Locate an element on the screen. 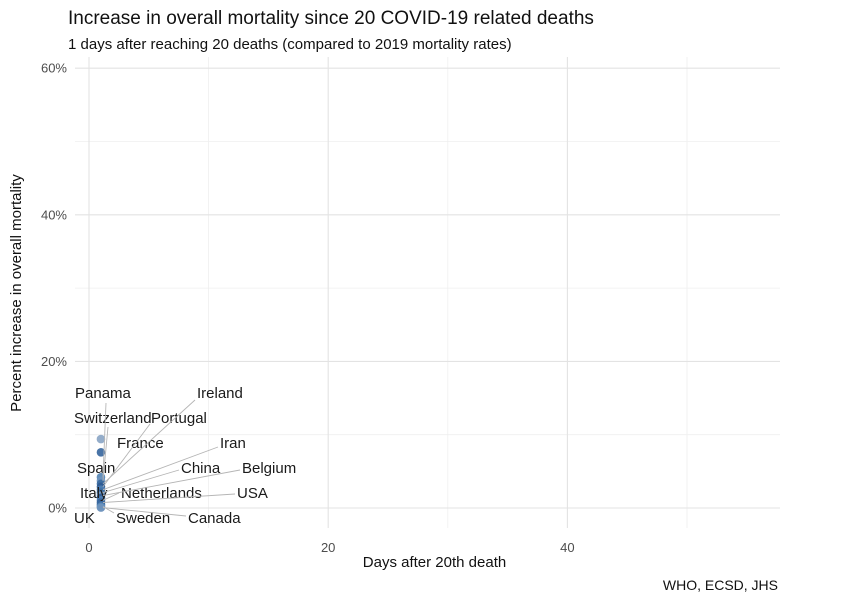 Image resolution: width=846 pixels, height=604 pixels. leader-line-panama is located at coordinates (104, 440).